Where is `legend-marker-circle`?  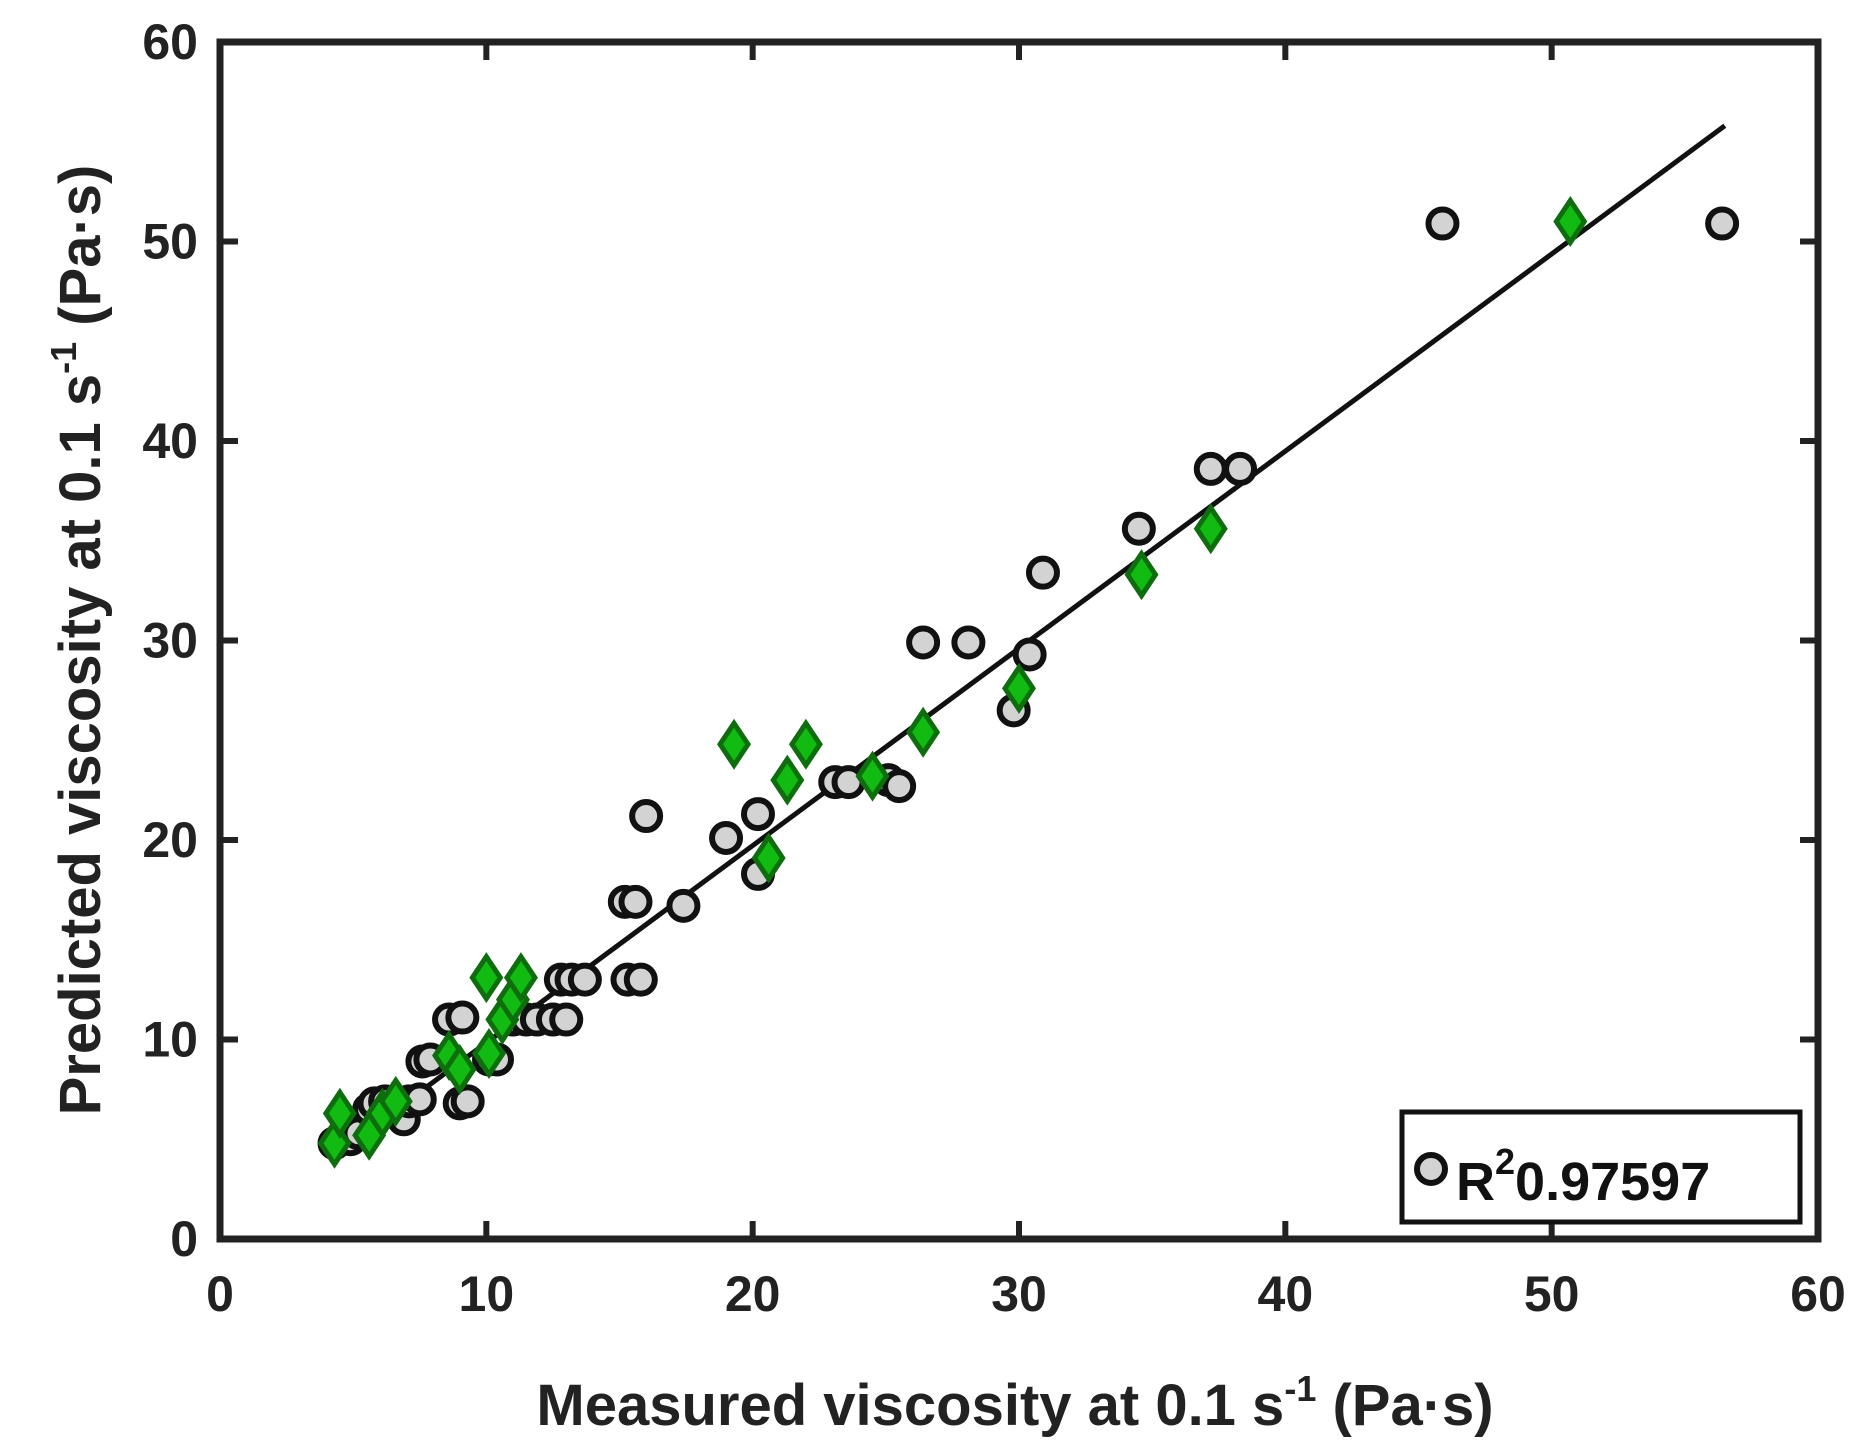 legend-marker-circle is located at coordinates (1431, 1169).